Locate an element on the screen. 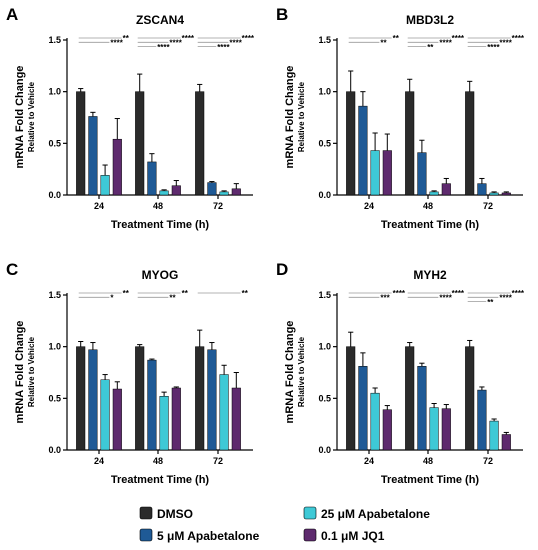 The image size is (538, 550). significance-stars: * is located at coordinates (112, 298).